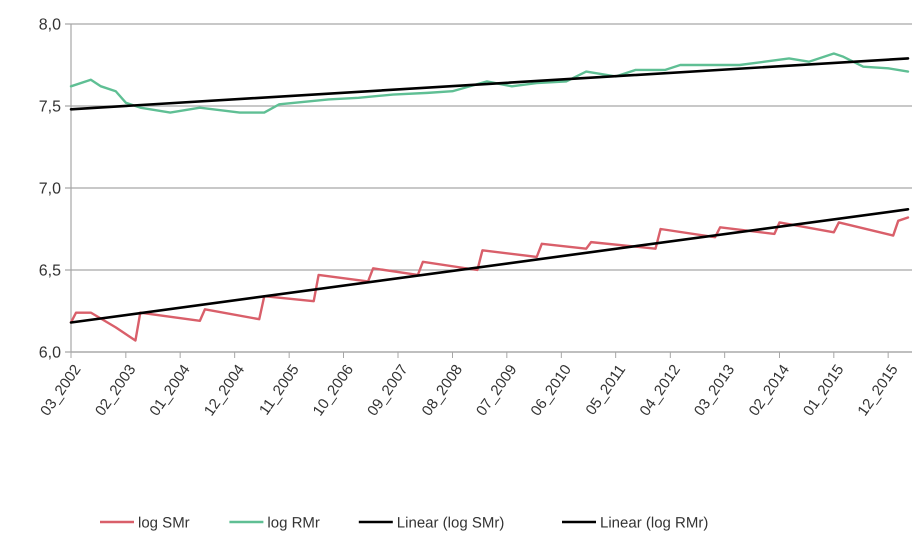 The image size is (912, 543). I want to click on legend-label: Linear (log SMr), so click(450, 523).